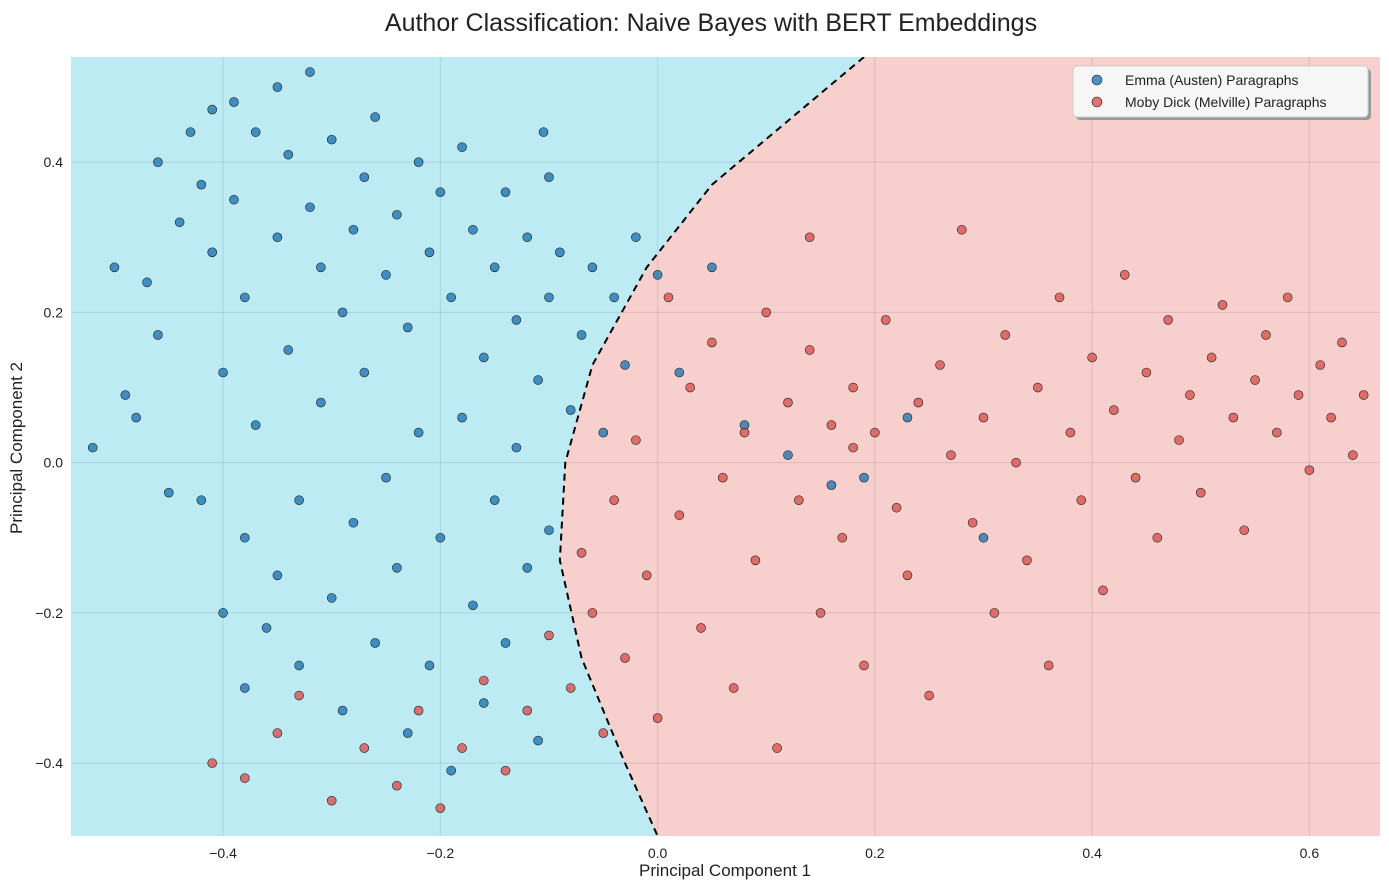 The image size is (1389, 889). Describe the element at coordinates (875, 853) in the screenshot. I see `x-tick-label: 0.2` at that location.